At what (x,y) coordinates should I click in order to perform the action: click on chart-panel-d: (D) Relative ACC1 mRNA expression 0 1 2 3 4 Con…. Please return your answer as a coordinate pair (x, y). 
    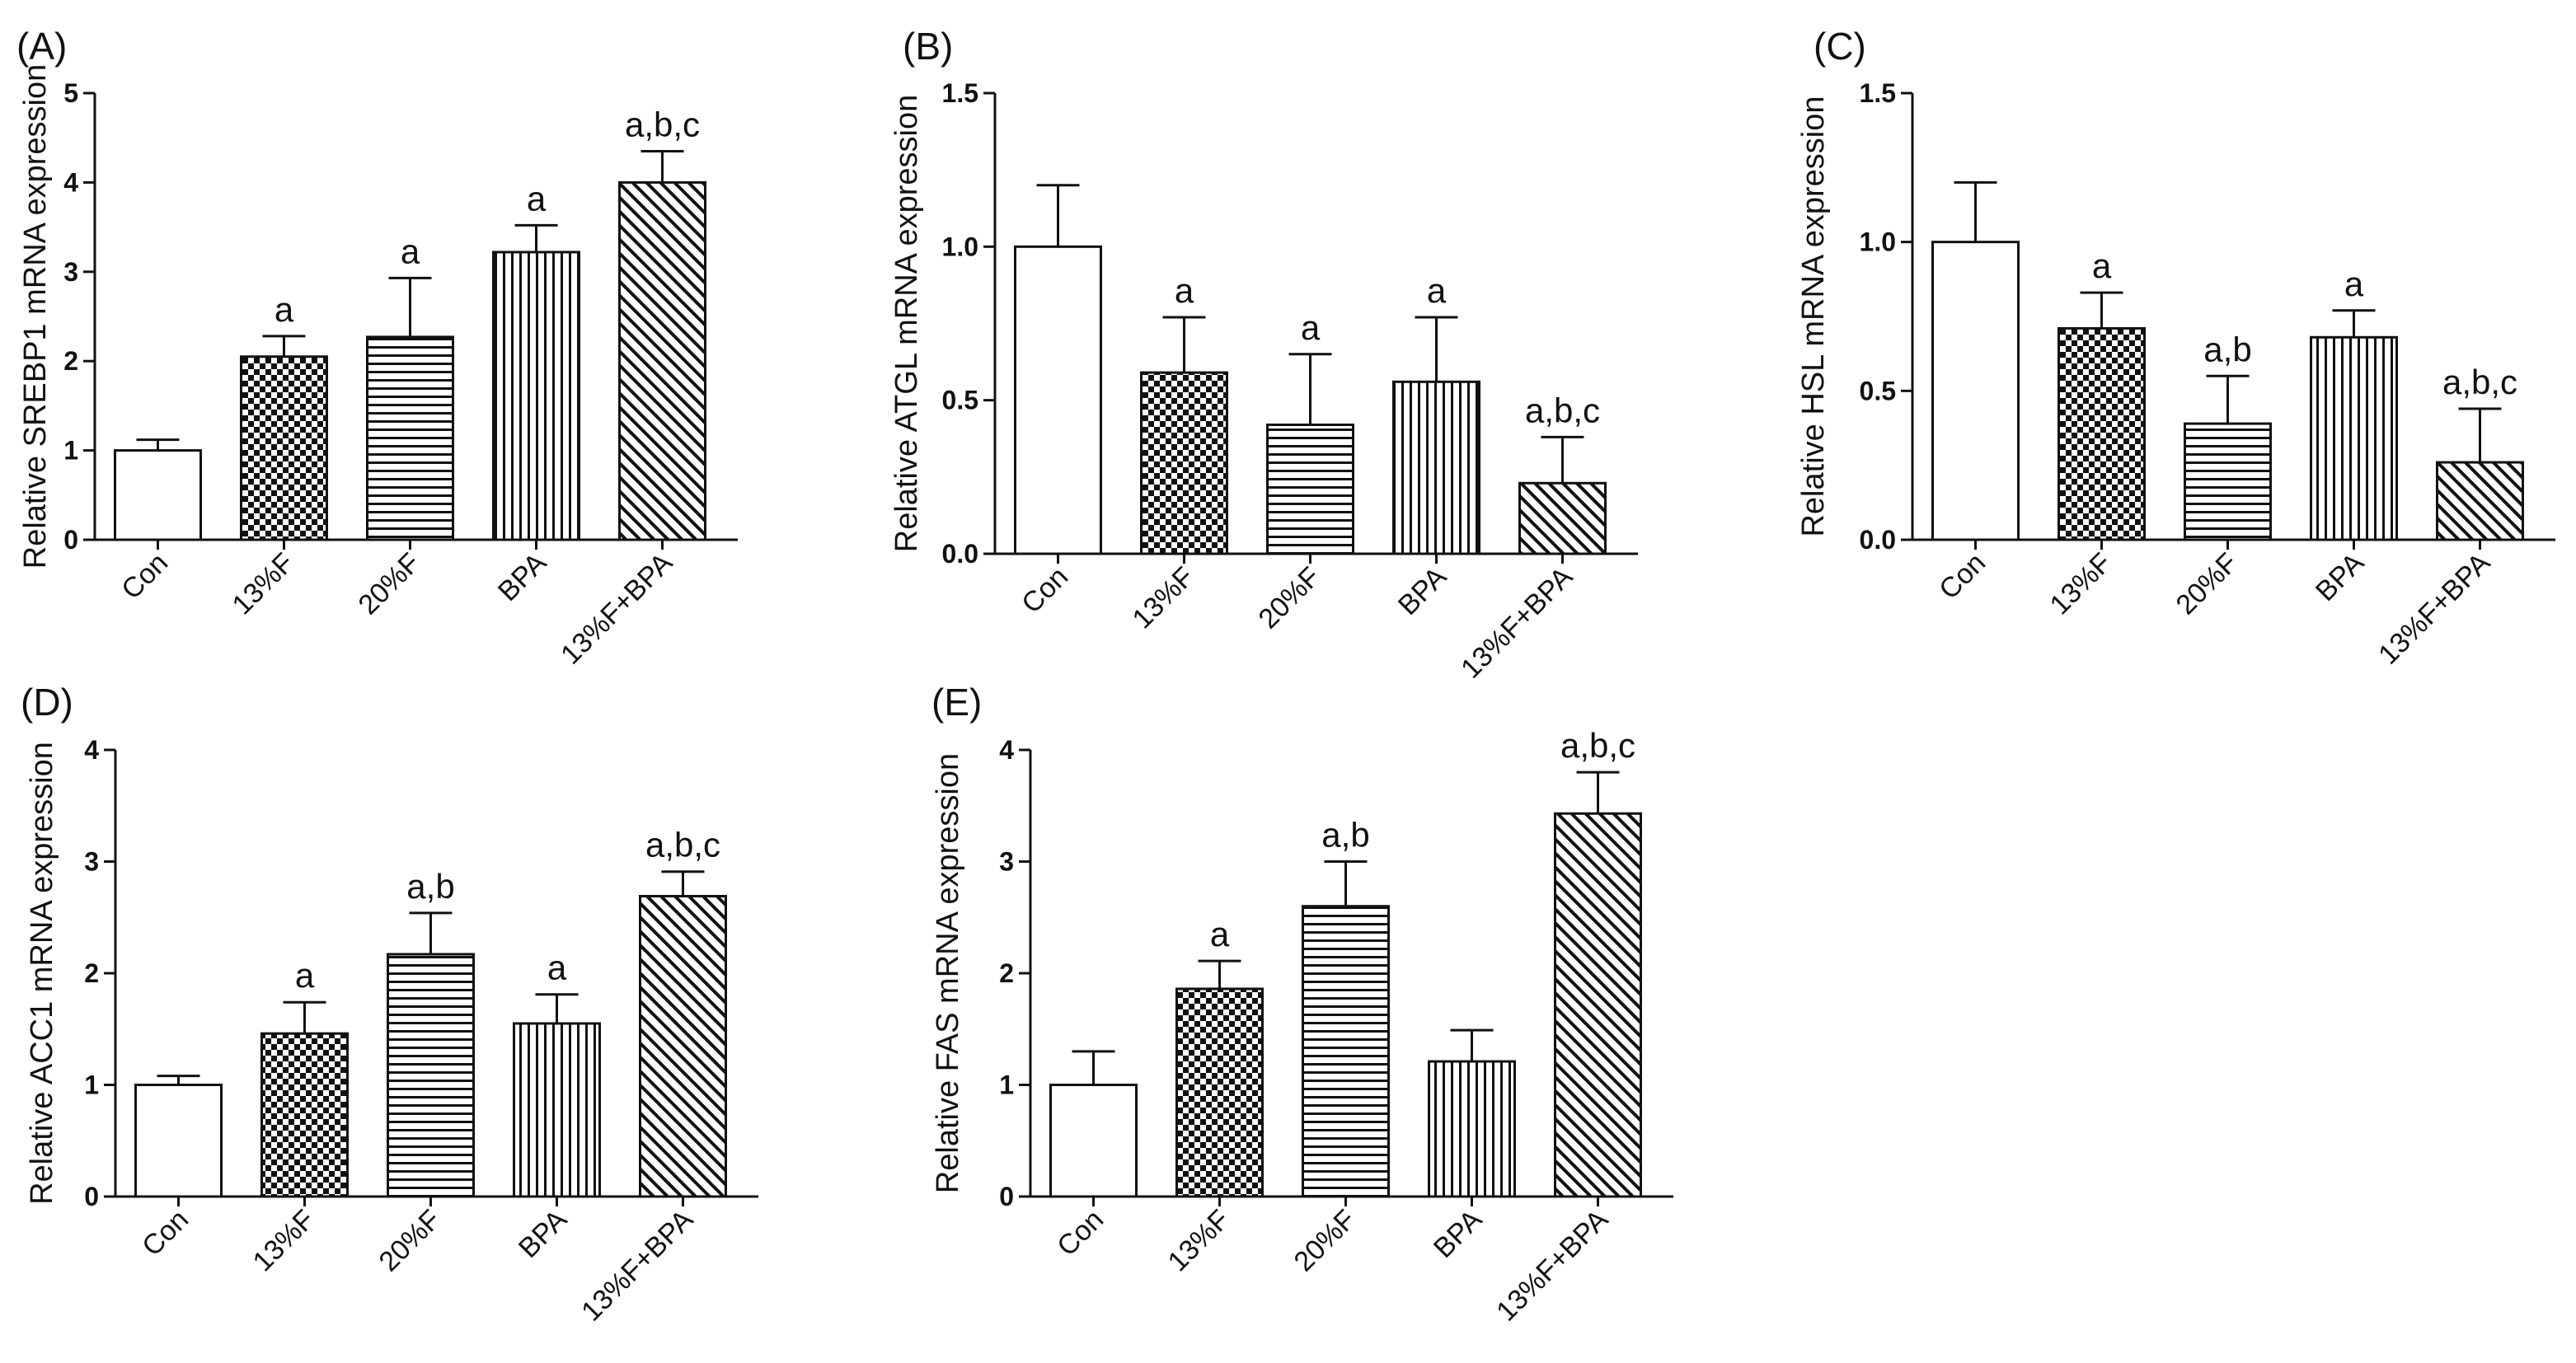
    Looking at the image, I should click on (390, 1004).